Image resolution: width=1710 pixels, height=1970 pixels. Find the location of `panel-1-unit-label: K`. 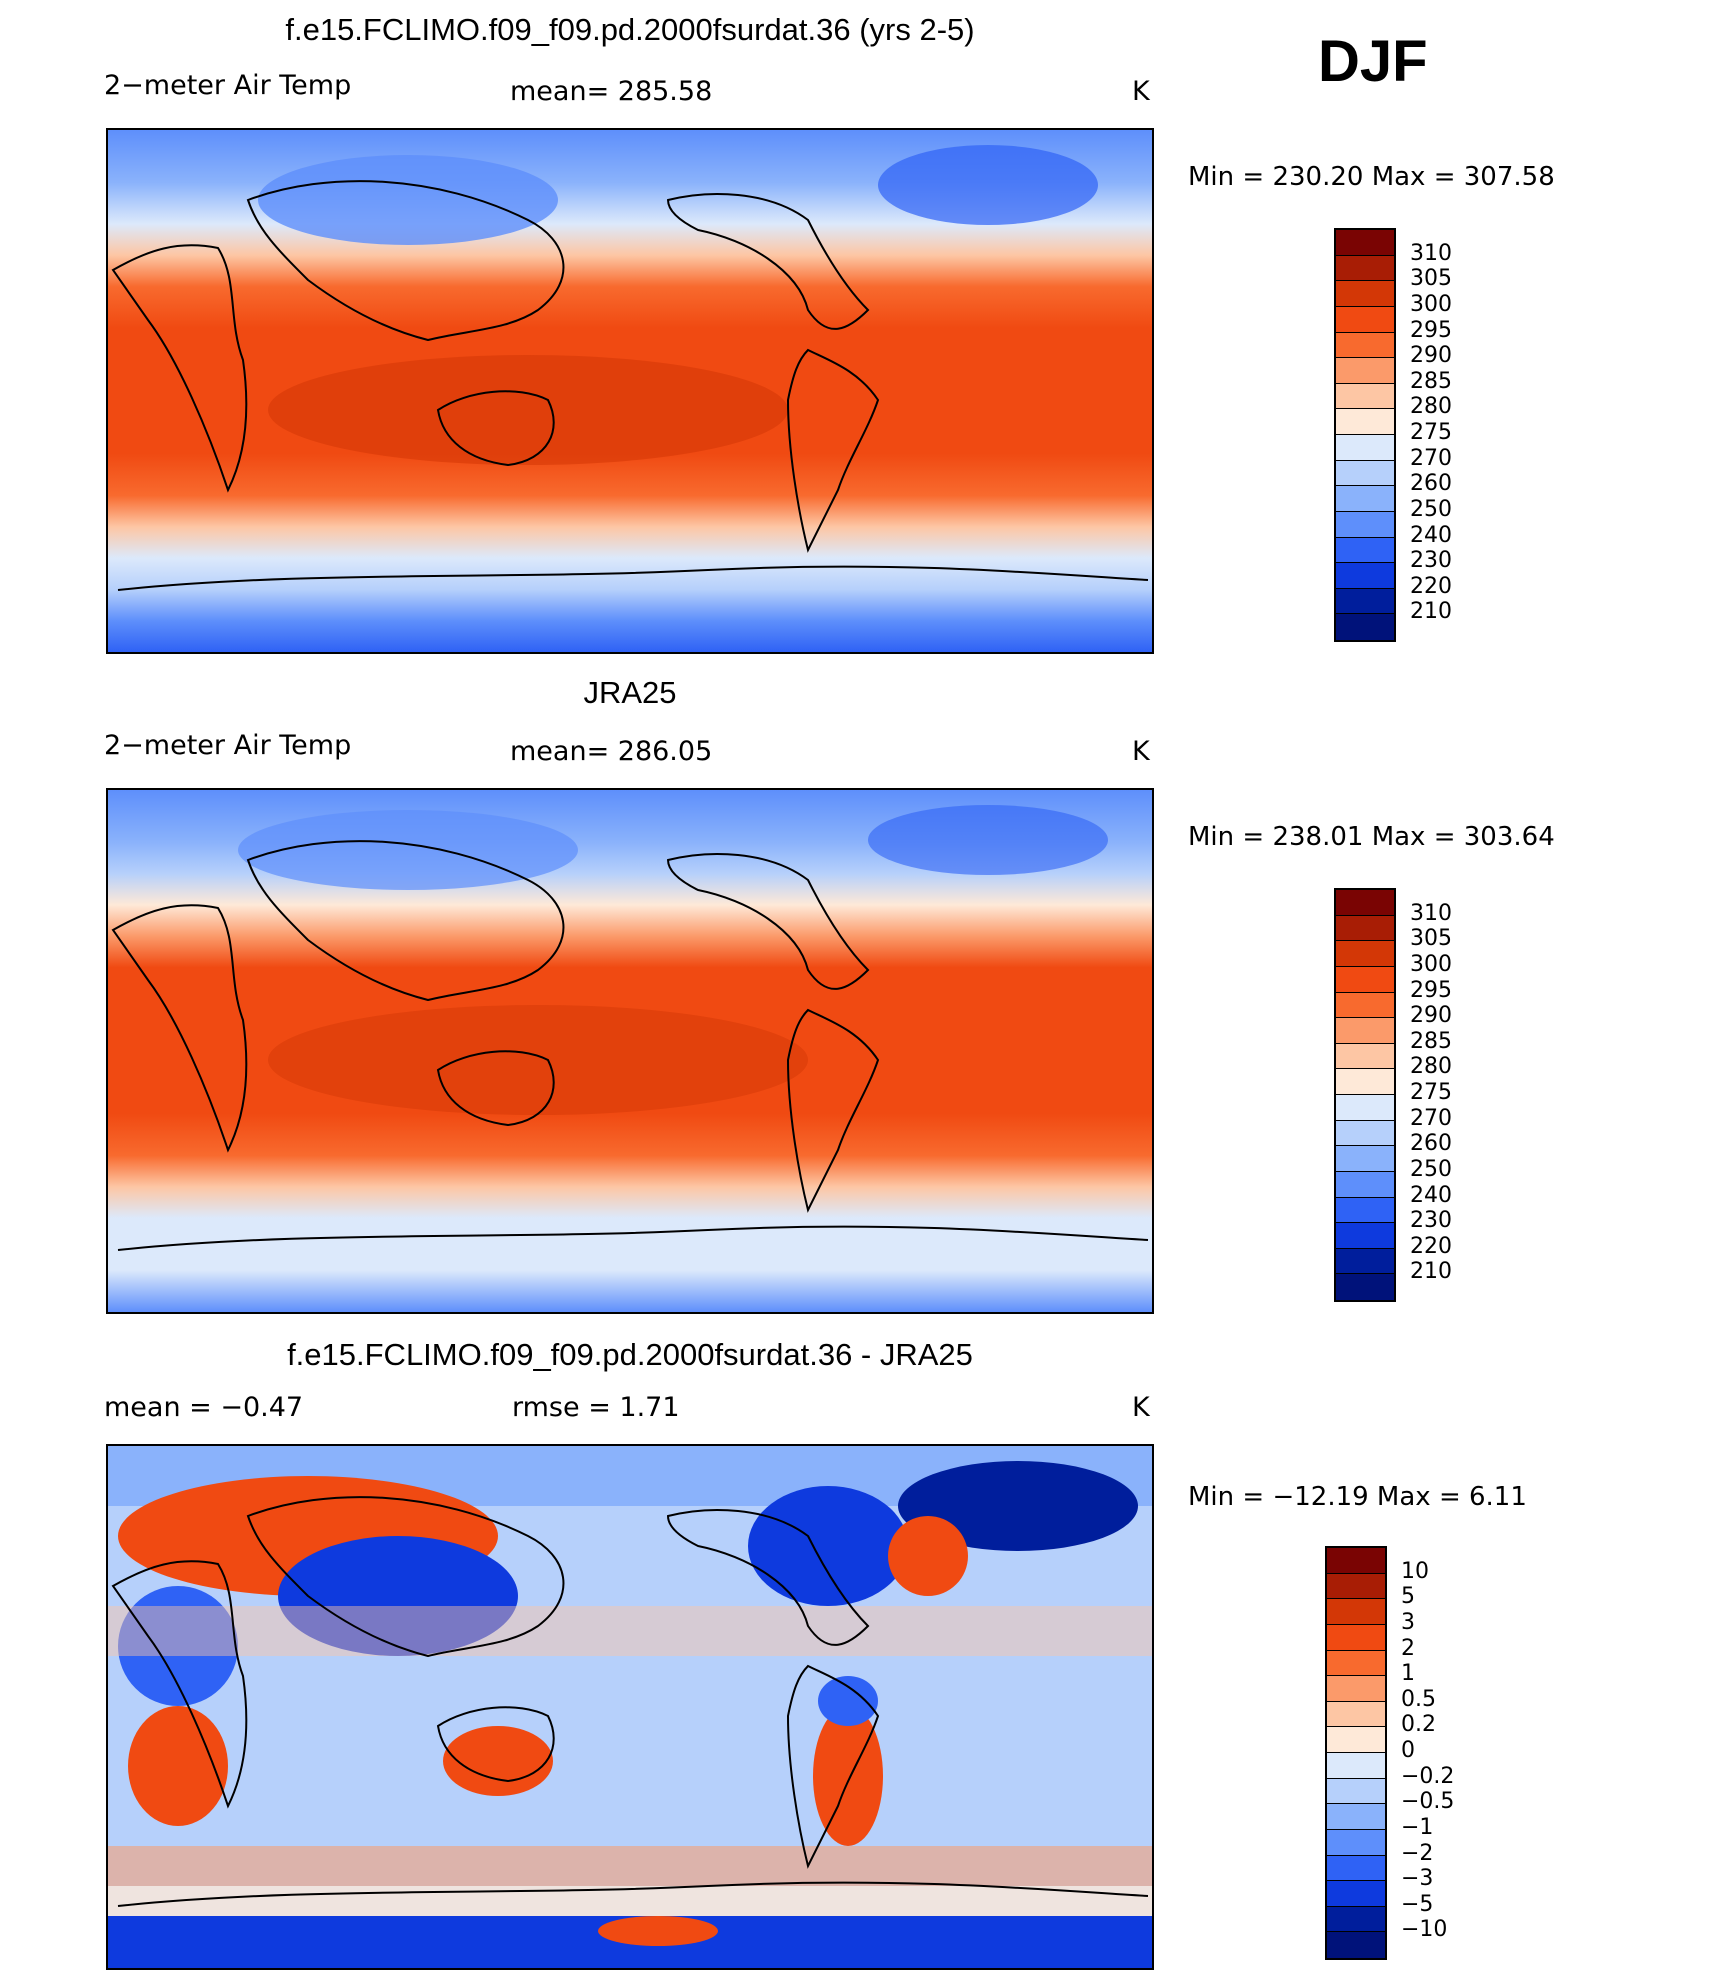

panel-1-unit-label: K is located at coordinates (1141, 91).